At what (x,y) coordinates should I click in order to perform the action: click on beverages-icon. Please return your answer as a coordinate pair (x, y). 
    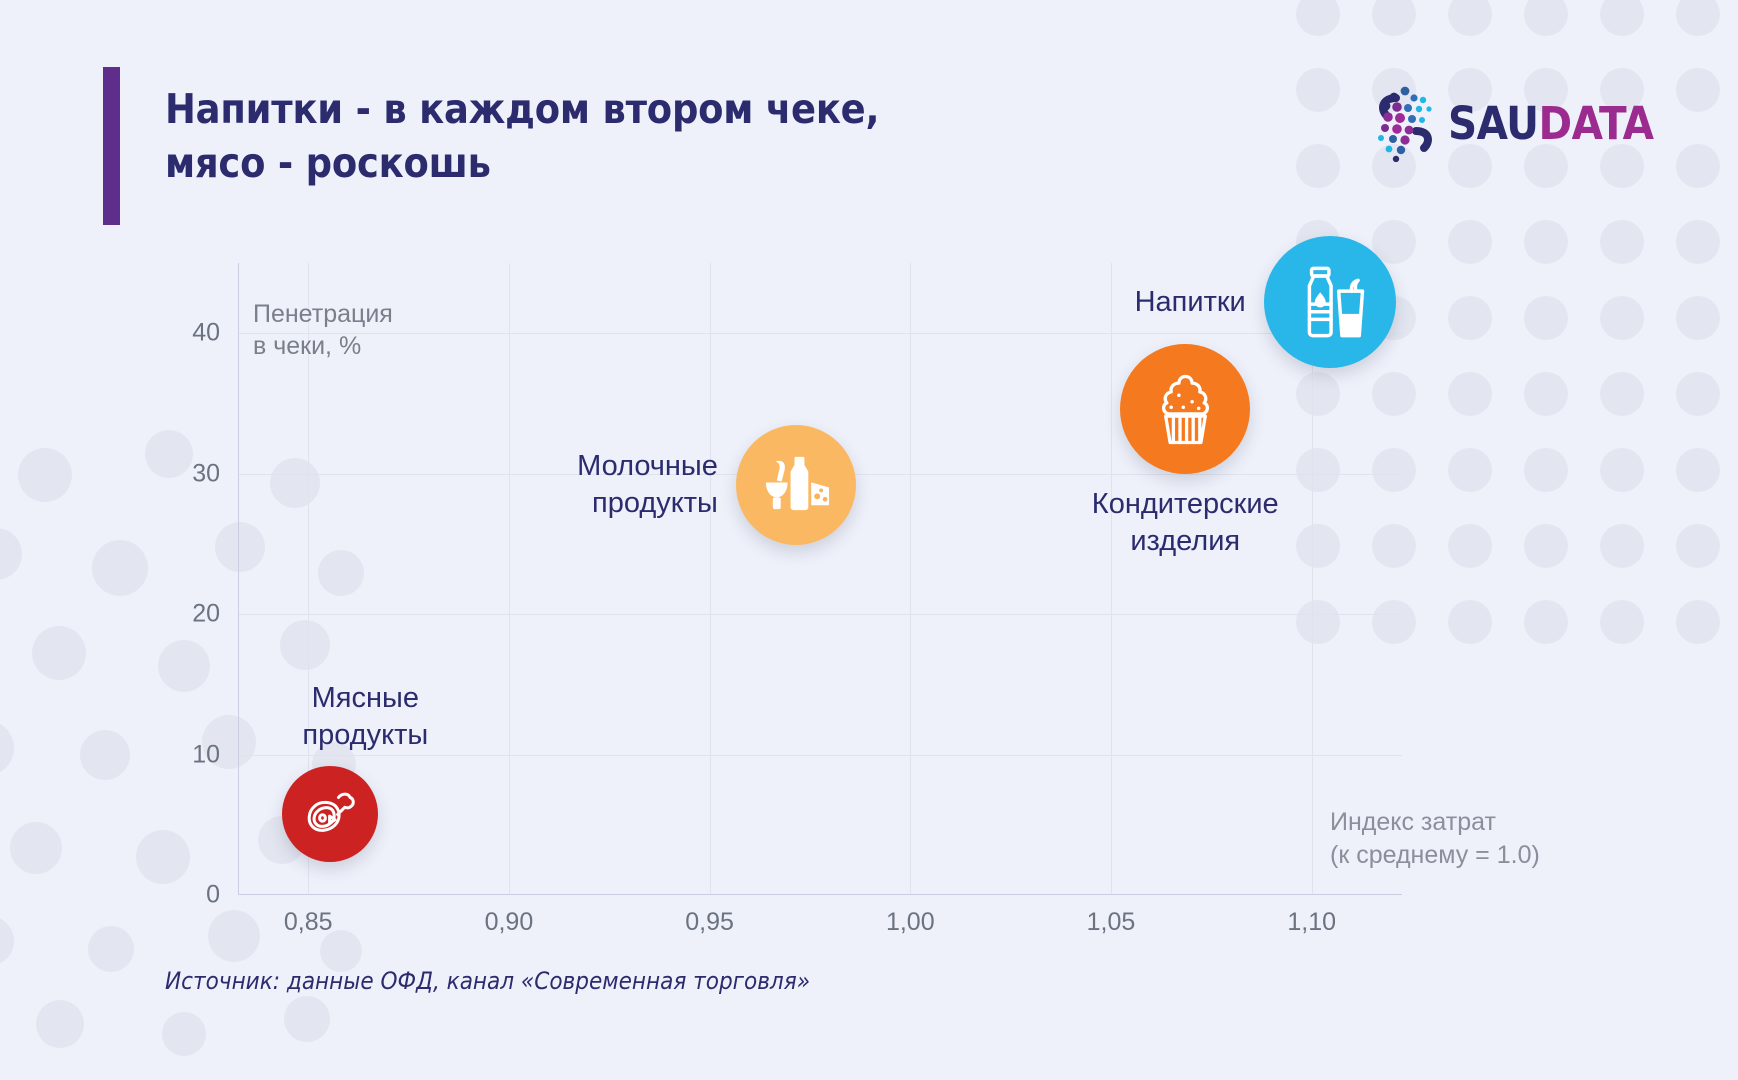
    Looking at the image, I should click on (1330, 302).